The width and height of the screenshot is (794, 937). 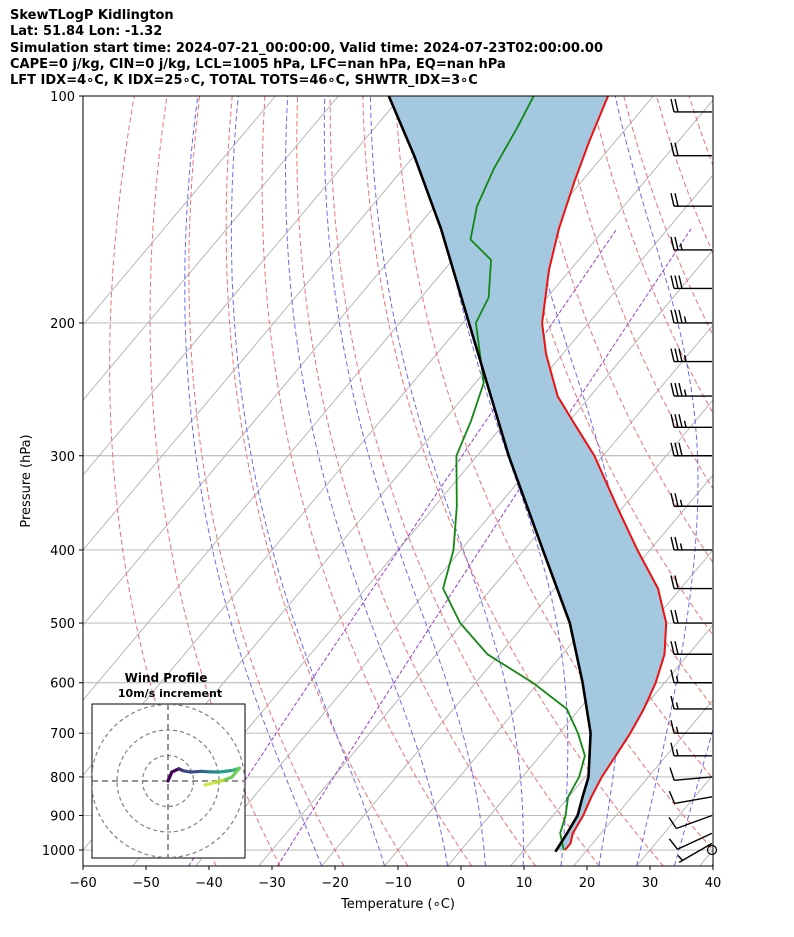 I want to click on location-coordinates: Lat: 51.84 Lon: -1.32, so click(x=86, y=32).